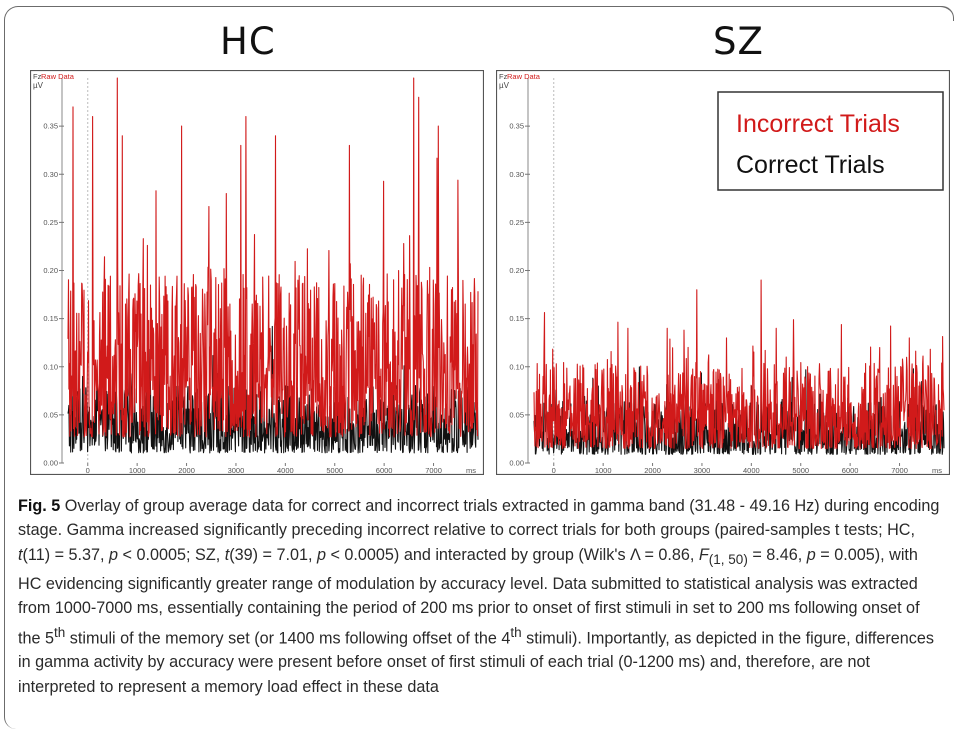  I want to click on sz-title: SZ, so click(738, 41).